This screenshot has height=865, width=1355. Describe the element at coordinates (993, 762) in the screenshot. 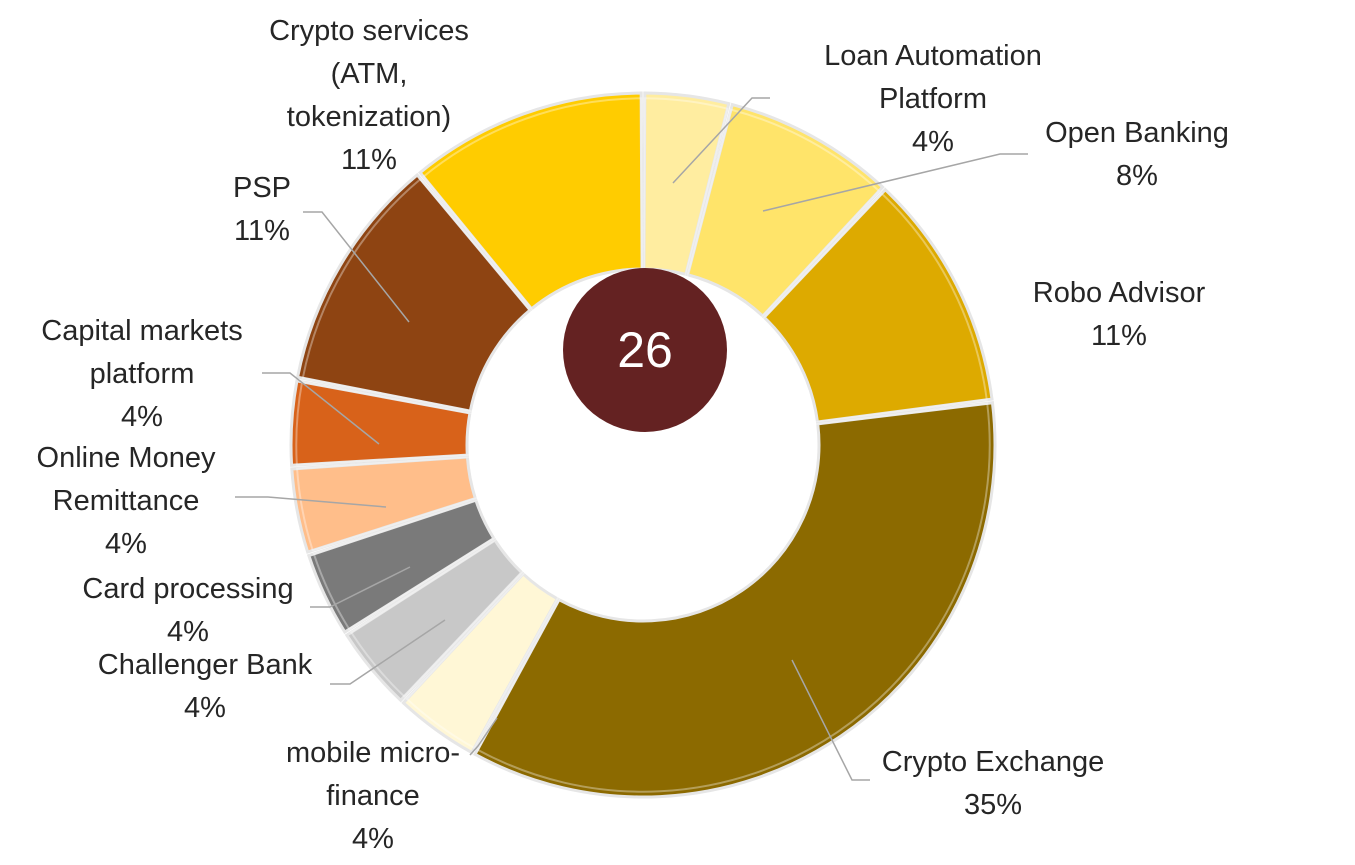

I see `slice-label-name: Crypto Exchange` at that location.